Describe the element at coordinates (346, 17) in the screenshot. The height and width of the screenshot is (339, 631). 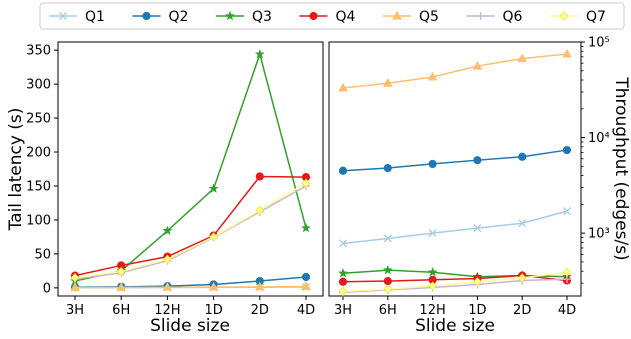
I see `legend-label: Q4` at that location.